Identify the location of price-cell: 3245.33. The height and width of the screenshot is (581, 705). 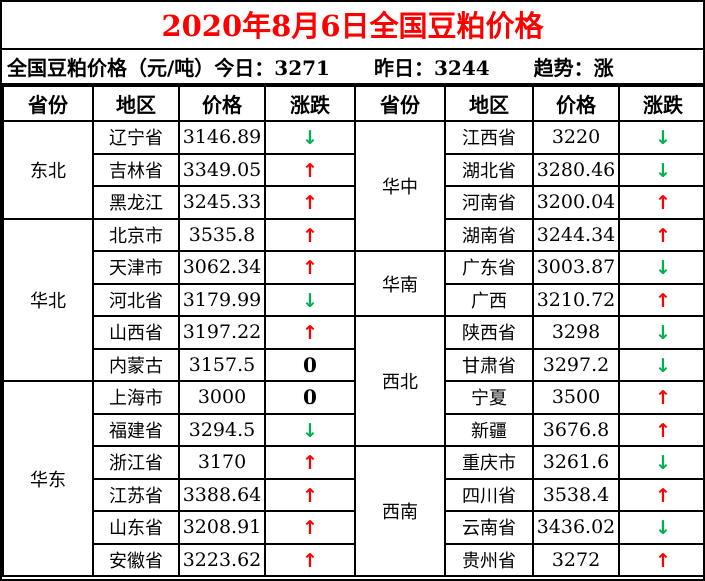
(222, 202).